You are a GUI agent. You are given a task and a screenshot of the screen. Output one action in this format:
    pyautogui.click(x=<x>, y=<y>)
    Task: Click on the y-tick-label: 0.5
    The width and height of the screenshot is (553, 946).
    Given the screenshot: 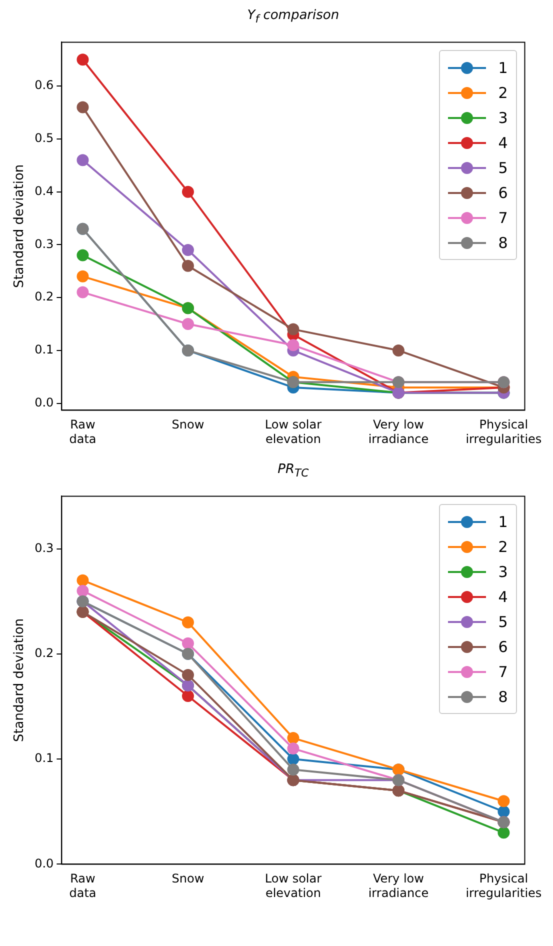 What is the action you would take?
    pyautogui.click(x=44, y=138)
    